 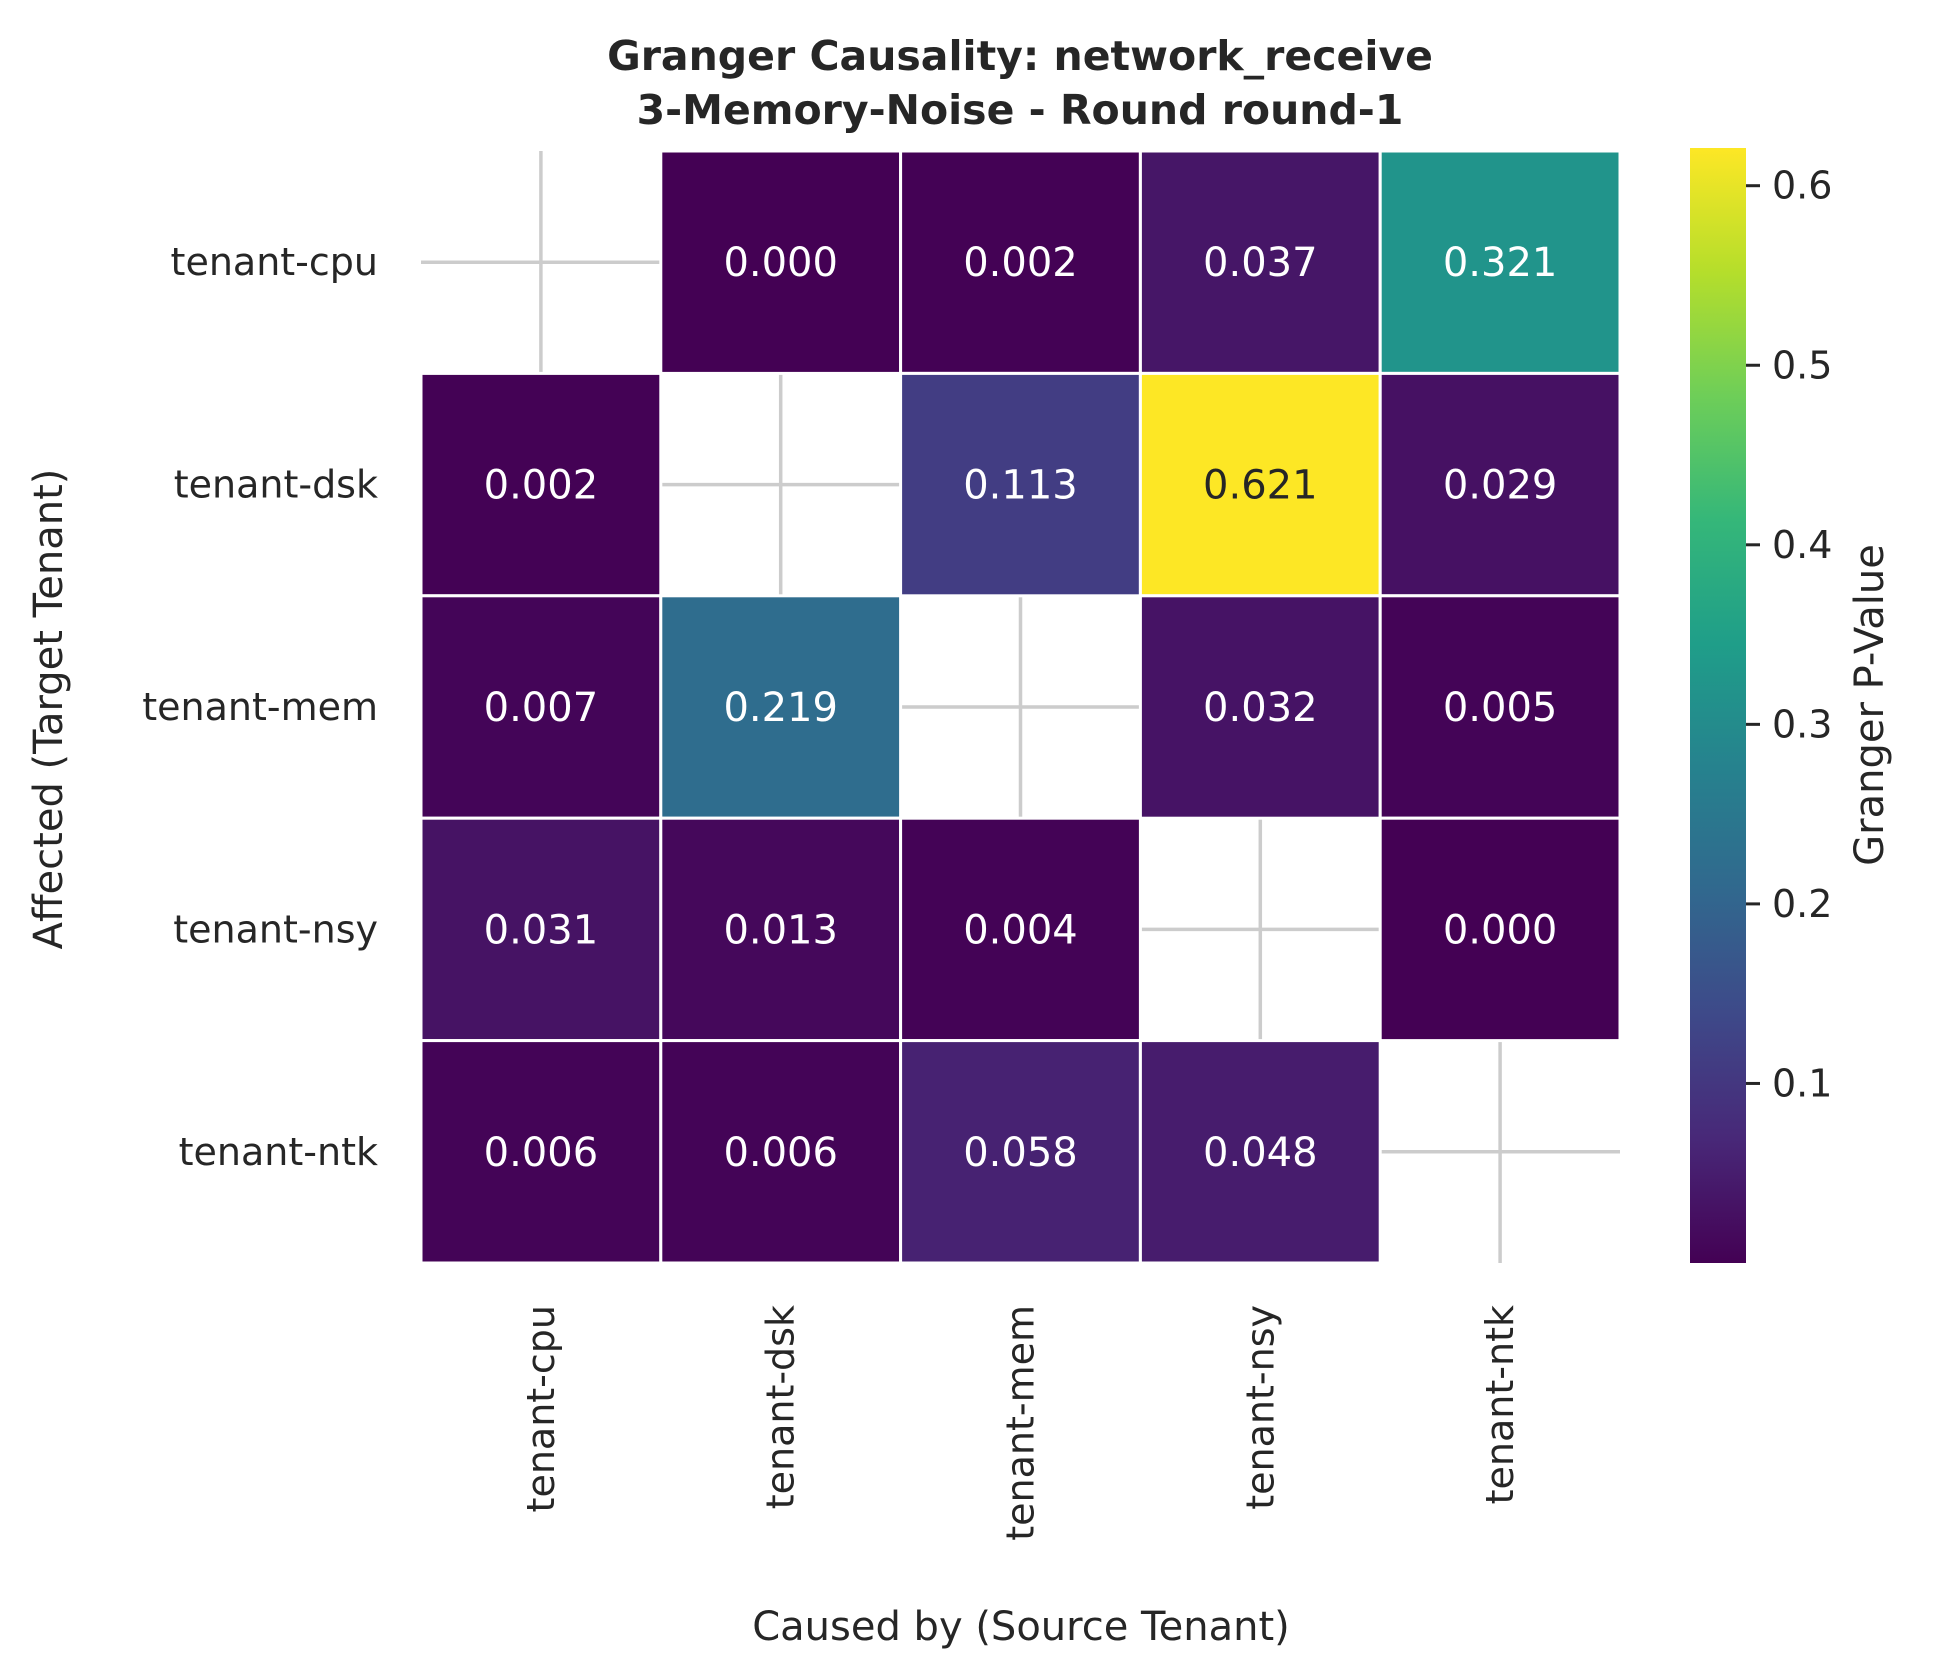 I want to click on x-tick-label: tenant-mem, so click(x=1021, y=1423).